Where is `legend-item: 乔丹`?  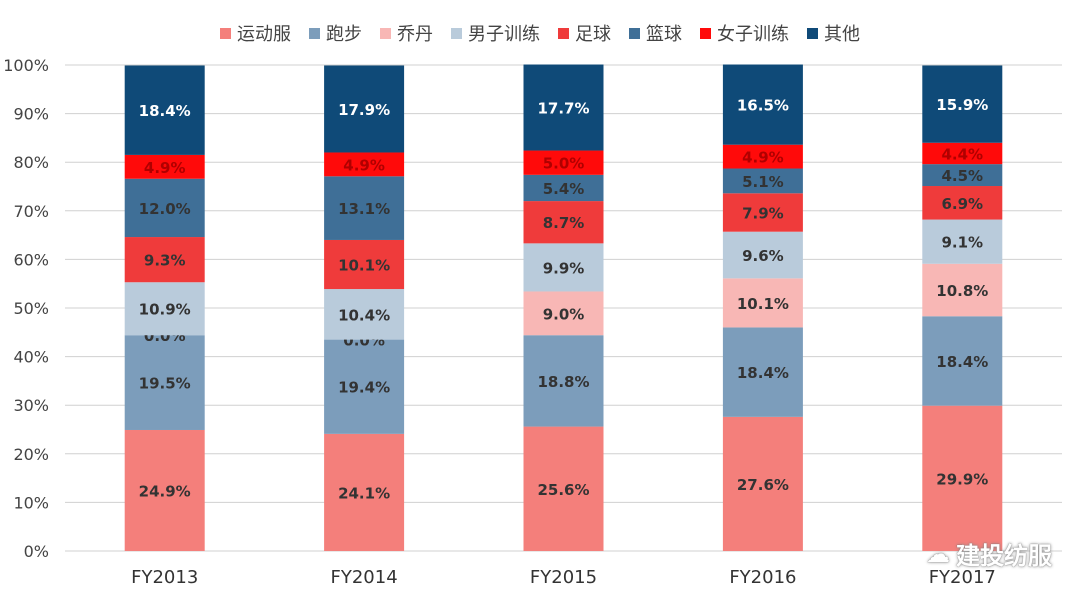
legend-item: 乔丹 is located at coordinates (406, 33).